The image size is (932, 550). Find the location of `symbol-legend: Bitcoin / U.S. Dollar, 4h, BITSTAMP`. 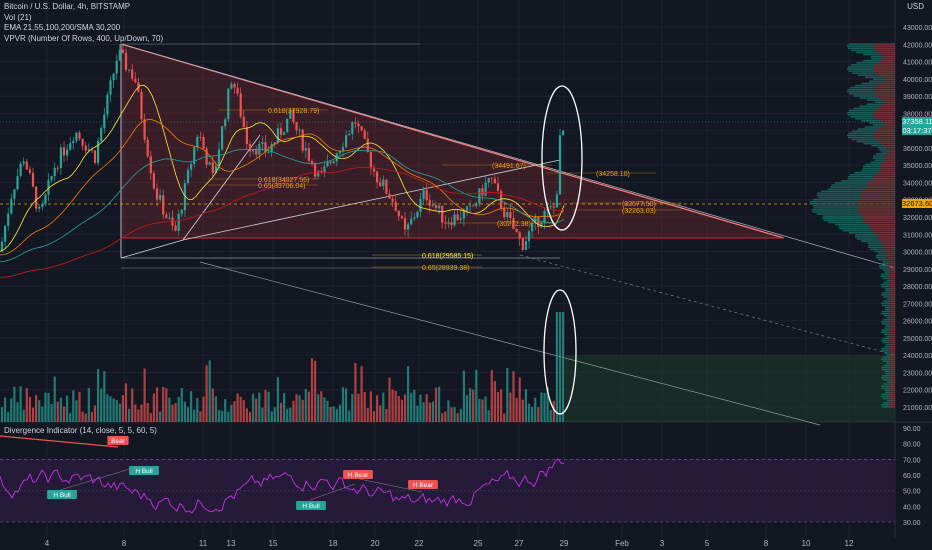

symbol-legend: Bitcoin / U.S. Dollar, 4h, BITSTAMP is located at coordinates (67, 6).